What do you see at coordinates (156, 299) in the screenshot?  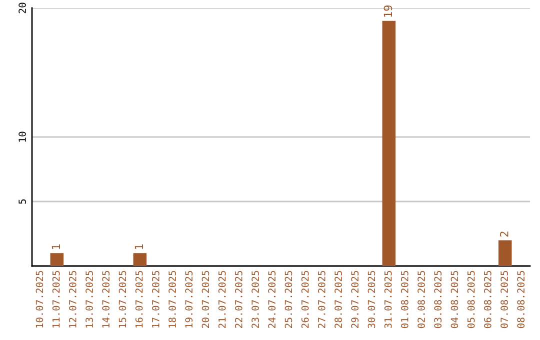 I see `x-tick-label: 17.07.2025` at bounding box center [156, 299].